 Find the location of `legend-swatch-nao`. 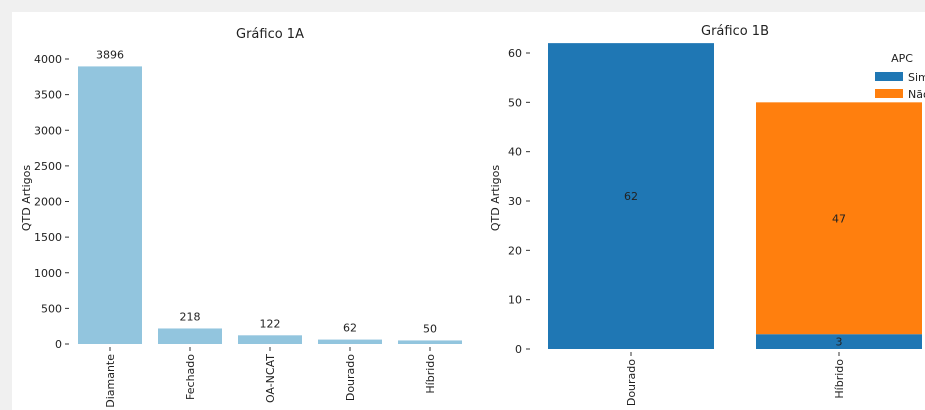

legend-swatch-nao is located at coordinates (889, 93).